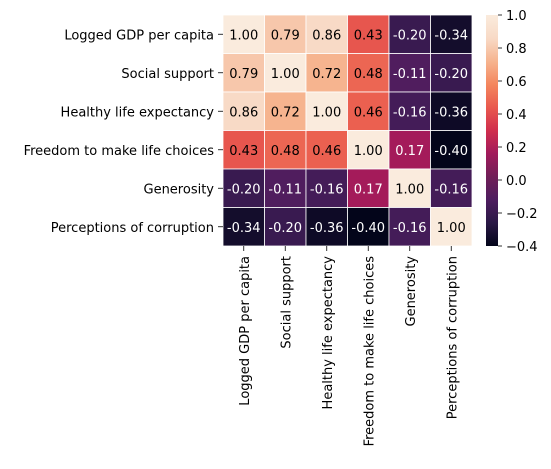  What do you see at coordinates (119, 151) in the screenshot?
I see `y-tick-label: Freedom to make life choices` at bounding box center [119, 151].